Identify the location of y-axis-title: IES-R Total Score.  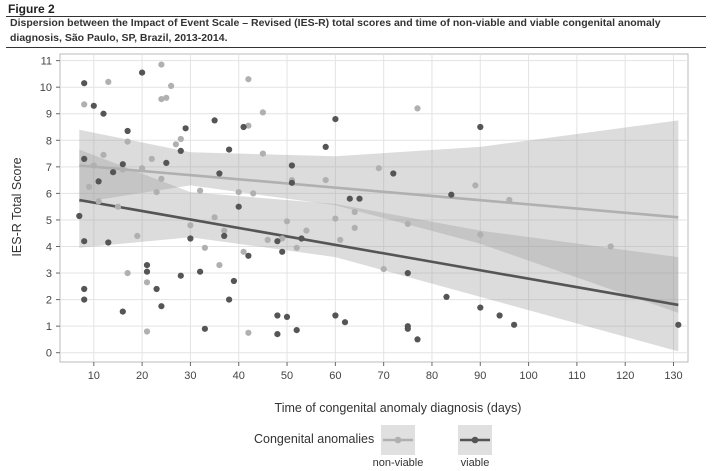
(17, 206).